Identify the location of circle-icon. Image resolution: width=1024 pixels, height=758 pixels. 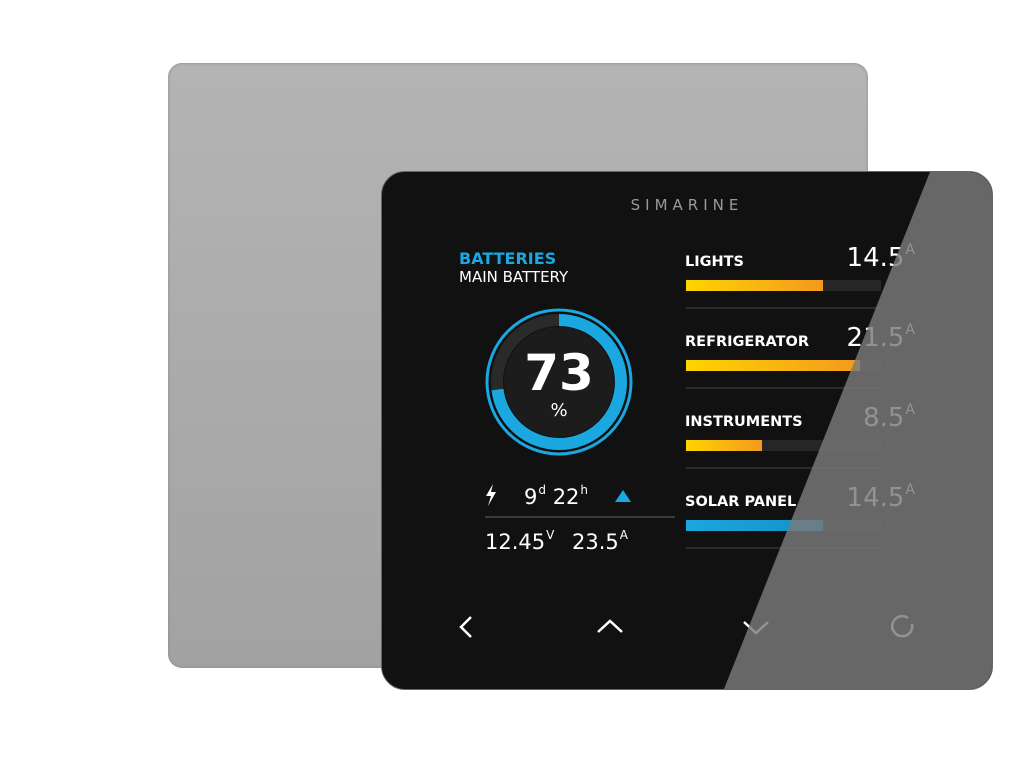
(903, 627).